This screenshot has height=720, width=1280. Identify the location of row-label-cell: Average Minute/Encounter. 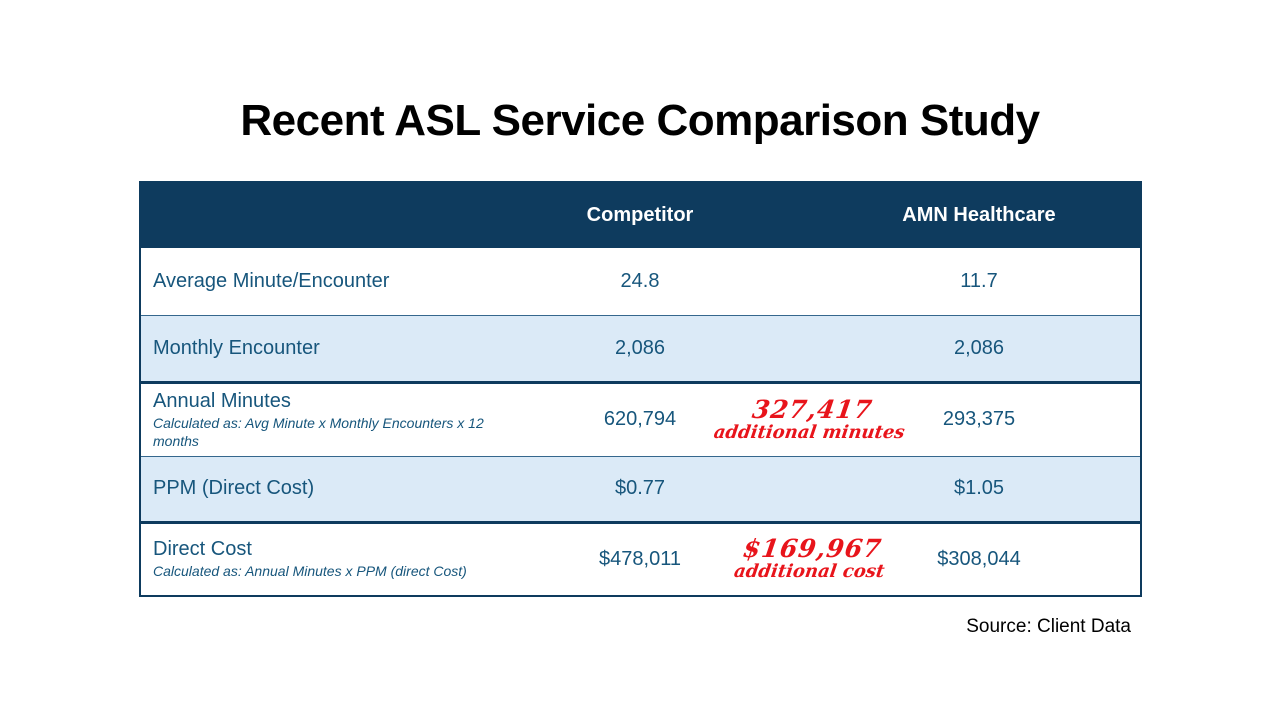
(323, 281).